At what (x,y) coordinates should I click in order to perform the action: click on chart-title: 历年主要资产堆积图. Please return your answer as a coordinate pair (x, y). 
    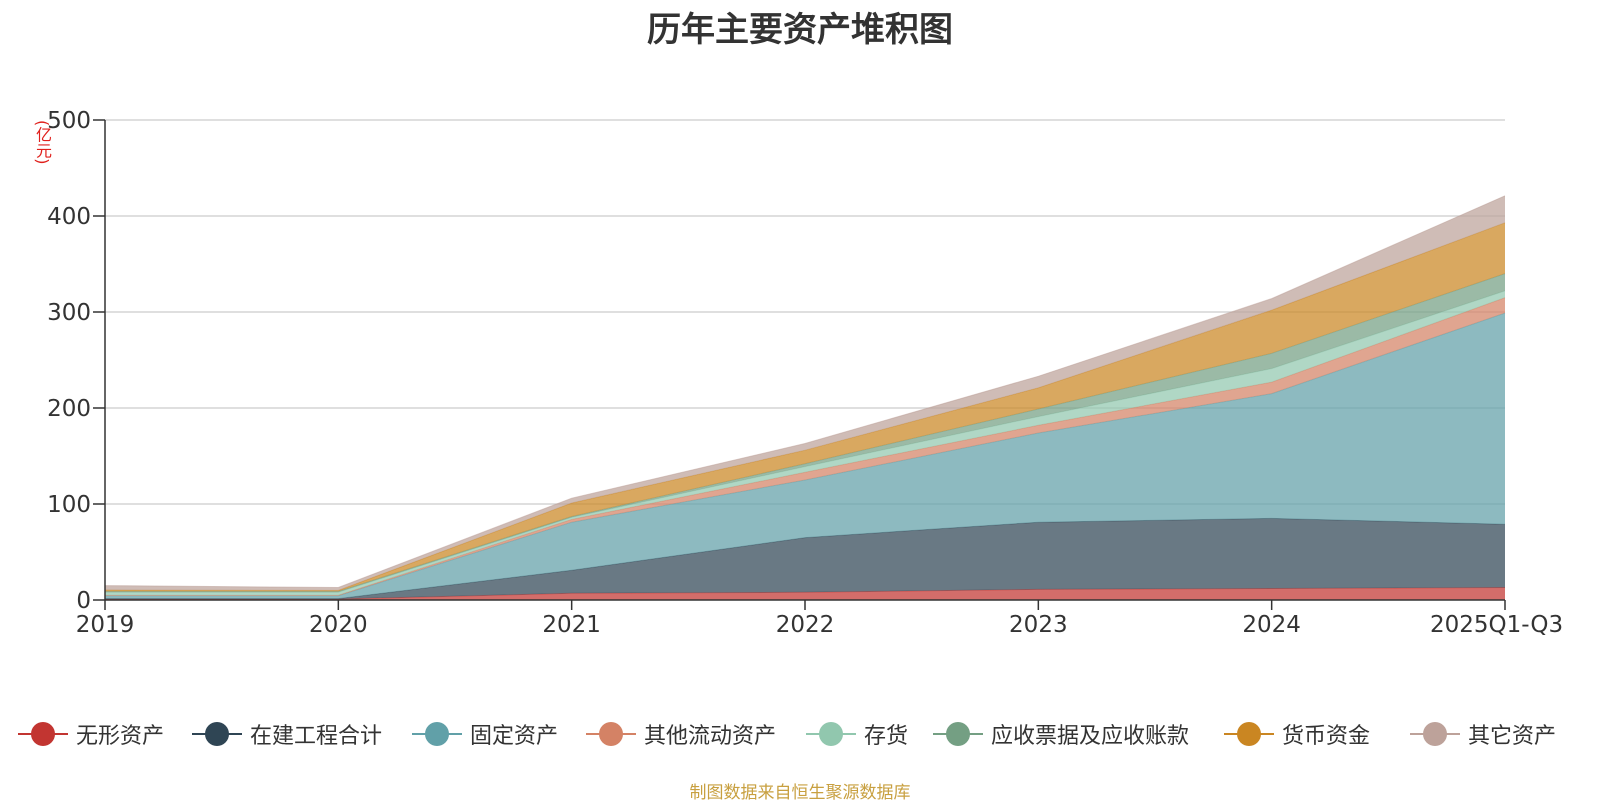
    Looking at the image, I should click on (800, 30).